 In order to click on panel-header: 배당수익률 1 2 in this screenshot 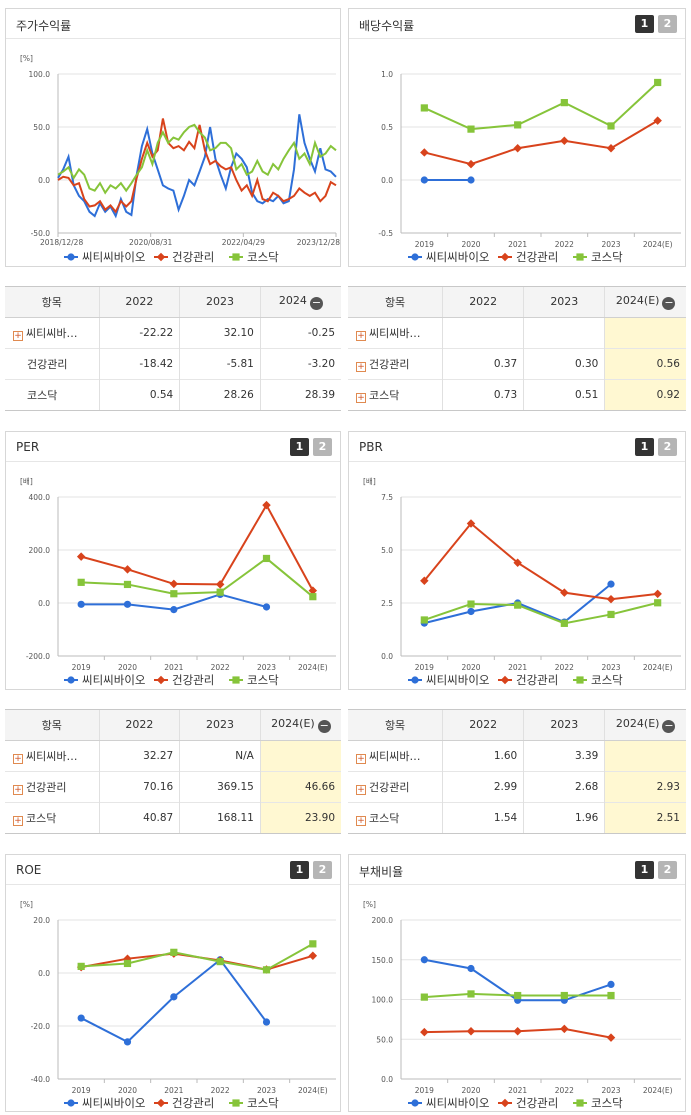, I will do `click(517, 24)`.